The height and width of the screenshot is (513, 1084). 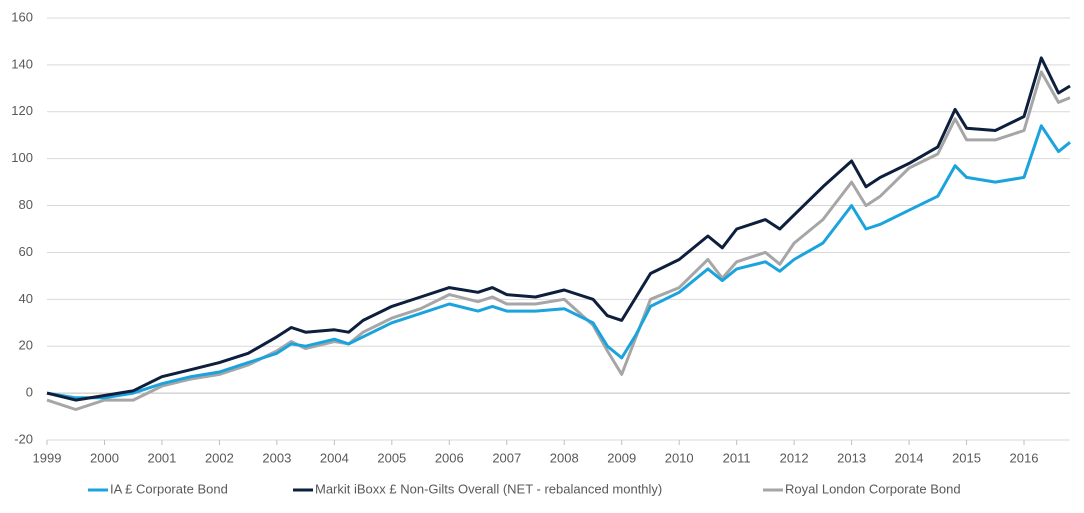 What do you see at coordinates (851, 457) in the screenshot?
I see `x-tick-label: 2013` at bounding box center [851, 457].